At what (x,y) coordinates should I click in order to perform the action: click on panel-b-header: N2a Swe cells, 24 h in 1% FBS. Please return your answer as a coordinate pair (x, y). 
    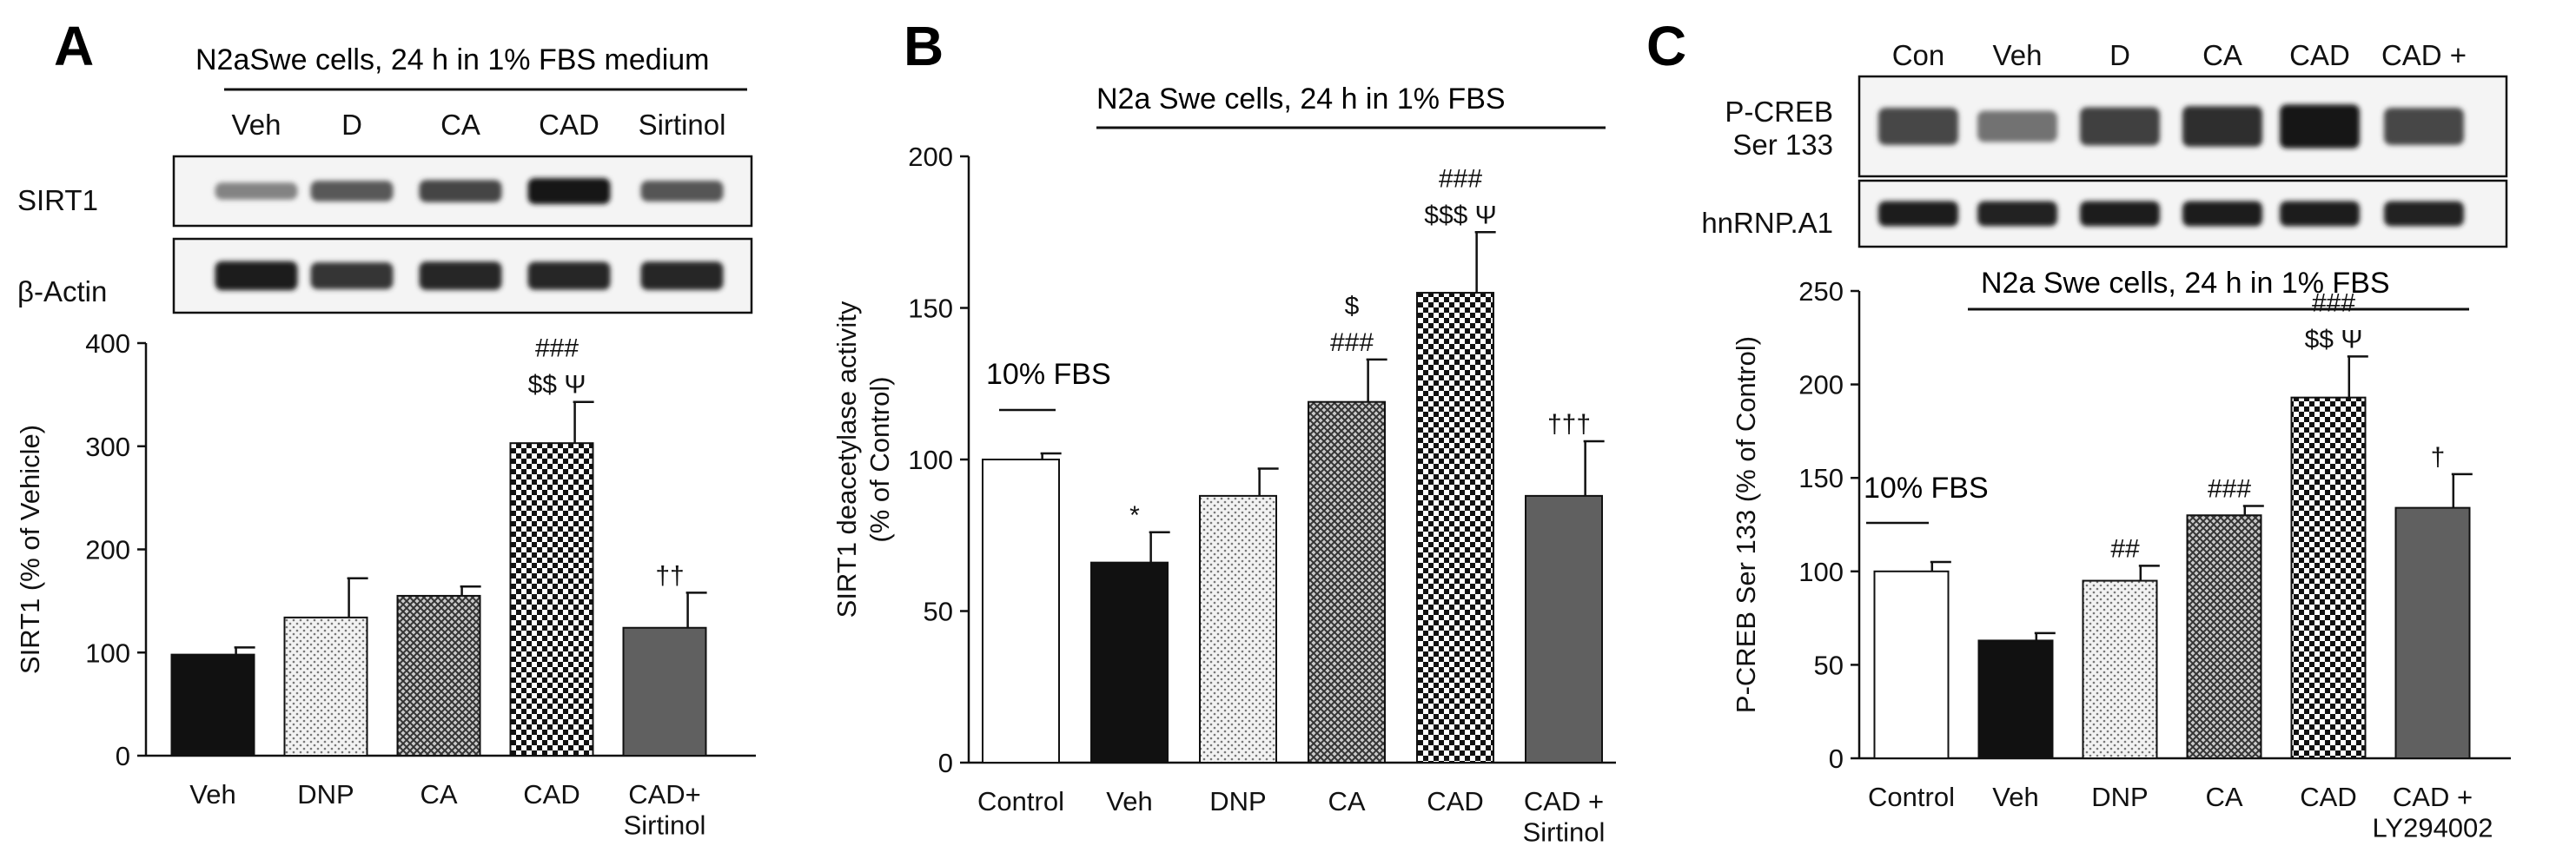
    Looking at the image, I should click on (1301, 99).